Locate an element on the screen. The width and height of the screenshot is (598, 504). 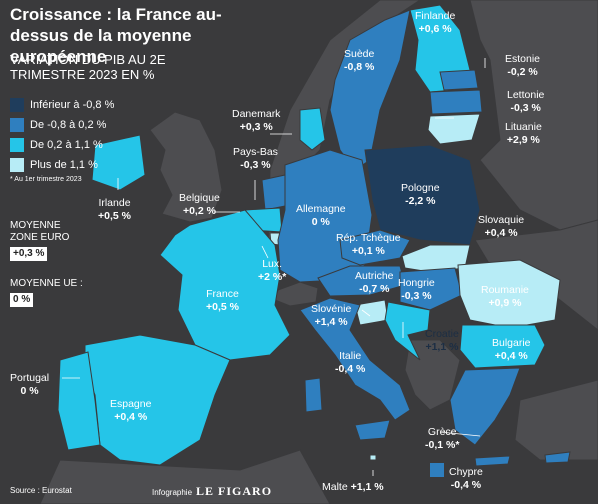
crete-shape is located at coordinates (492, 461).